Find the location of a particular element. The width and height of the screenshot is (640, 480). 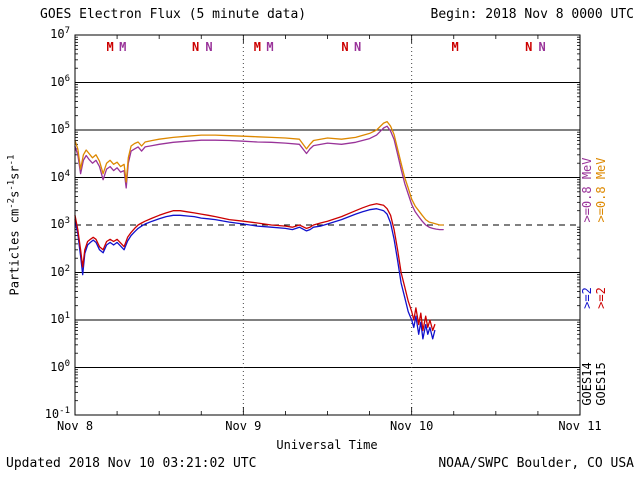

page-title: GOES Electron Flux (5 minute data) is located at coordinates (173, 14).